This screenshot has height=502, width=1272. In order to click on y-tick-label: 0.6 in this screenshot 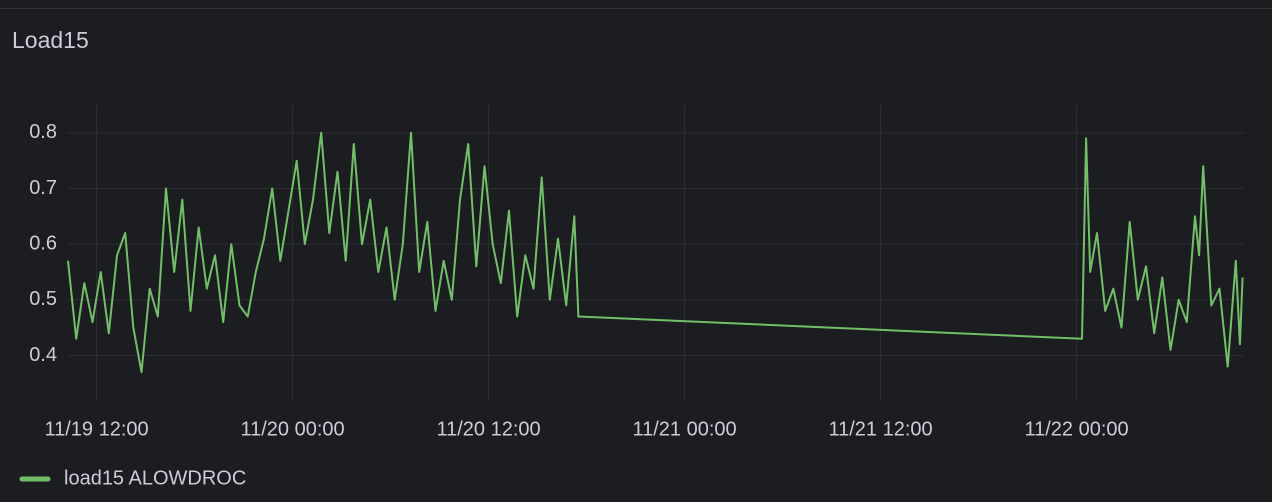, I will do `click(43, 243)`.